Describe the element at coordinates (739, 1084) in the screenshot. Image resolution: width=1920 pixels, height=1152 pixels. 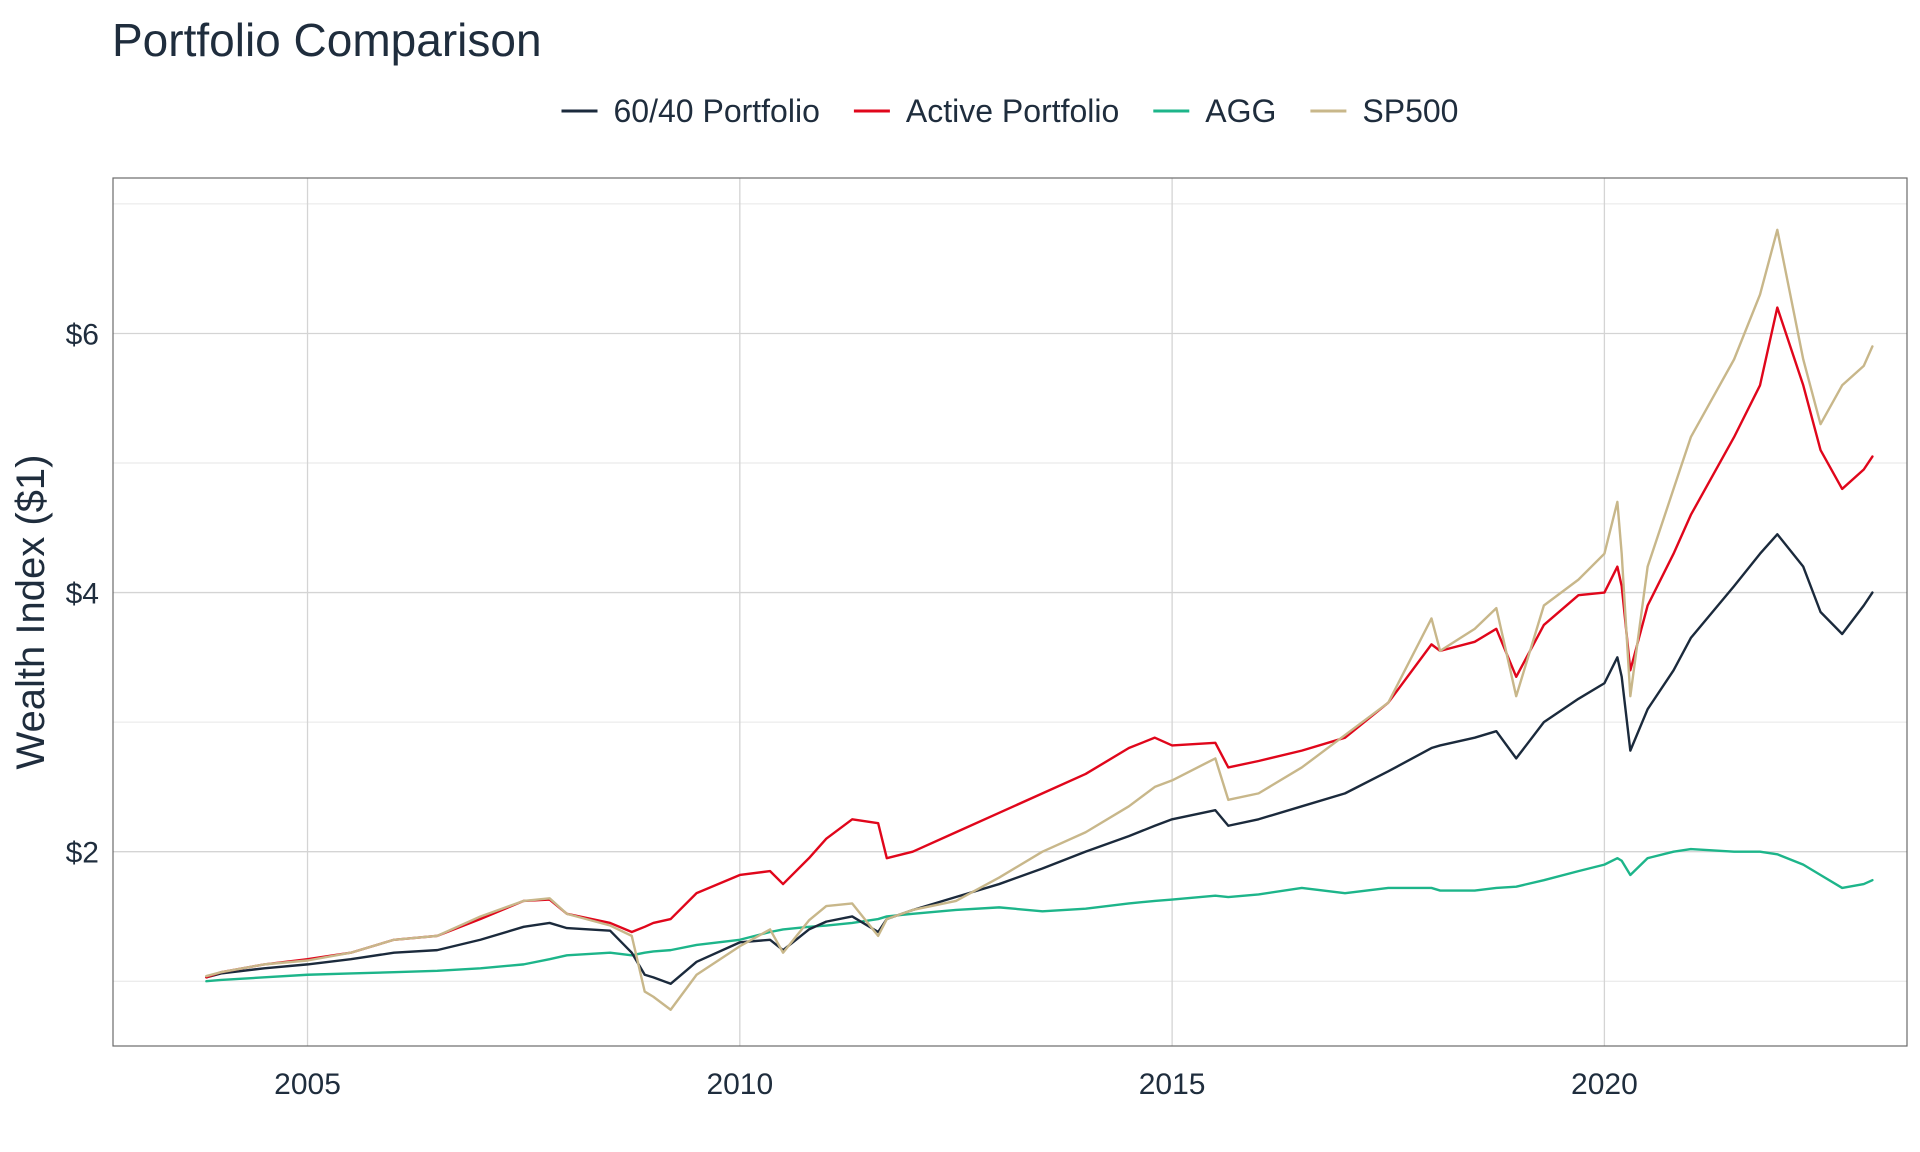
I see `x-tick-label: 2010` at that location.